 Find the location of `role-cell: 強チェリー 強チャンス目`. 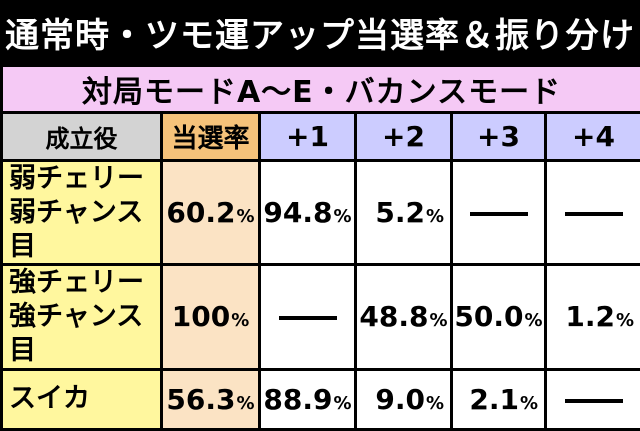

role-cell: 強チェリー 強チャンス目 is located at coordinates (82, 317).